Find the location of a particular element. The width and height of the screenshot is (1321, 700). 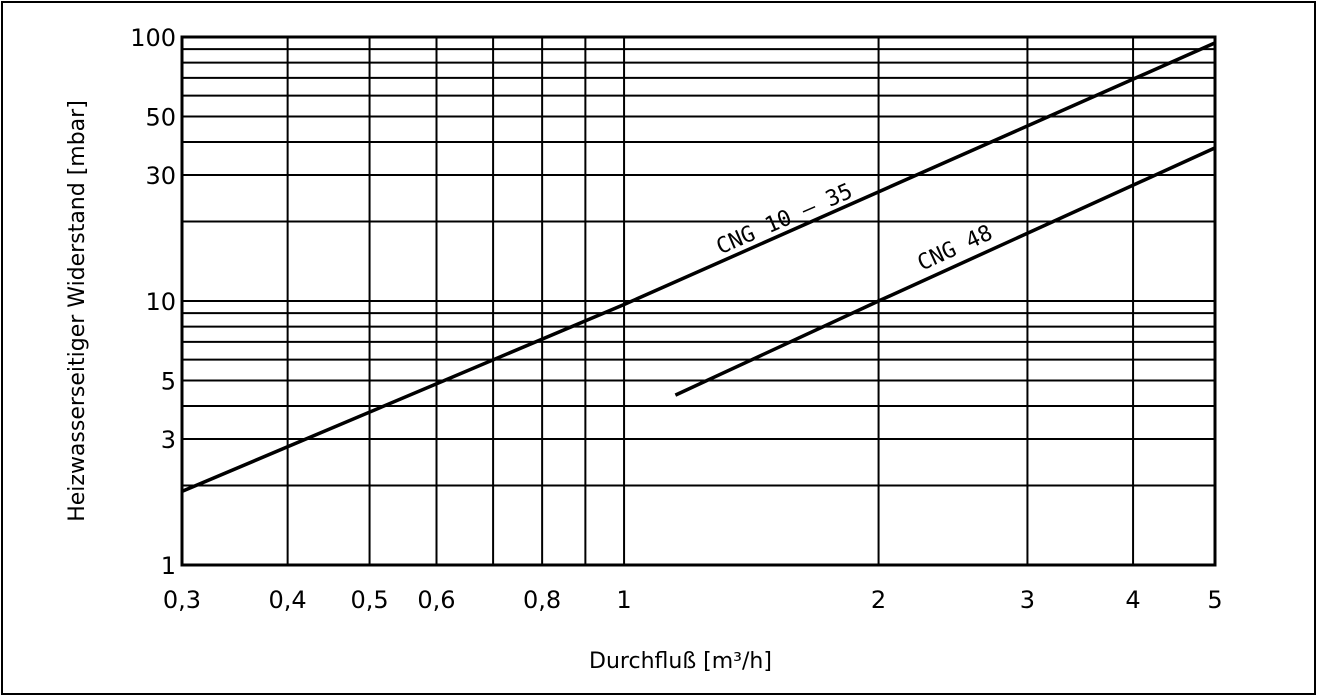

series-labels: CNG 10 – 35 CNG 48 is located at coordinates (855, 227).